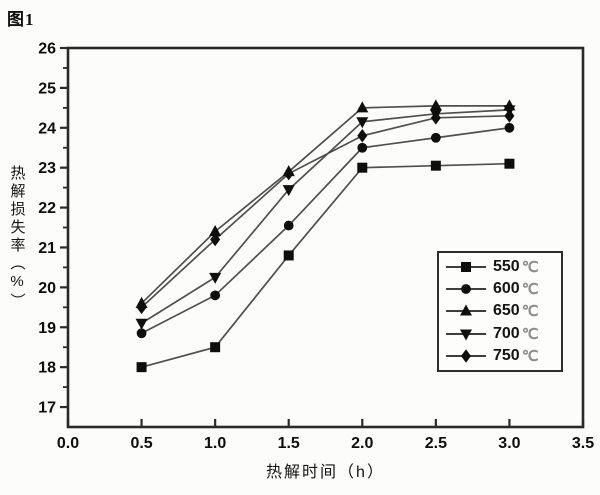  What do you see at coordinates (289, 443) in the screenshot?
I see `x-tick-label: 1.5` at bounding box center [289, 443].